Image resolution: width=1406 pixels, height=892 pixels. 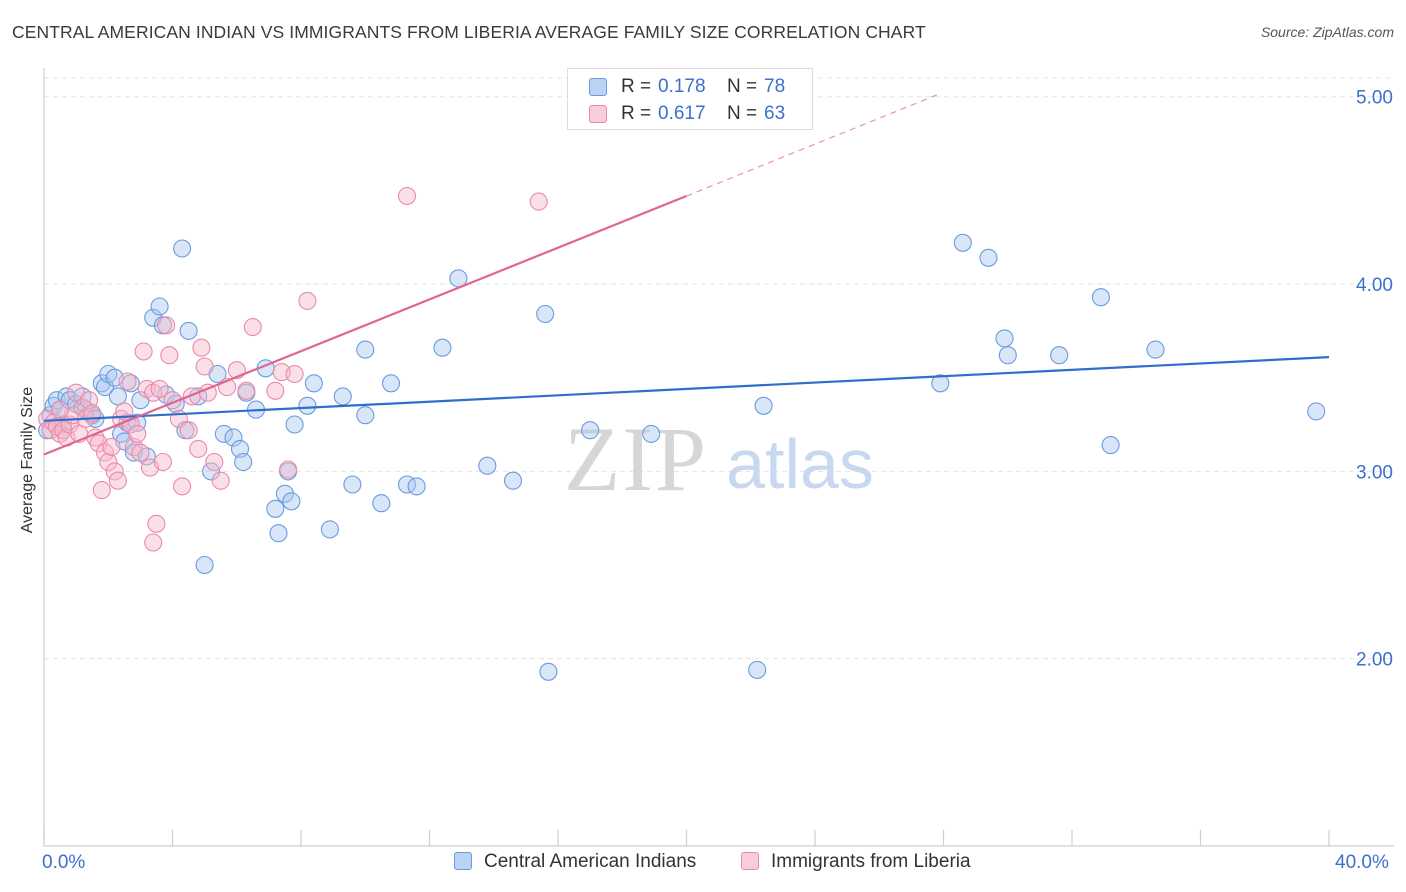 I want to click on legend-label-series2: Immigrants from Liberia, so click(x=871, y=861).